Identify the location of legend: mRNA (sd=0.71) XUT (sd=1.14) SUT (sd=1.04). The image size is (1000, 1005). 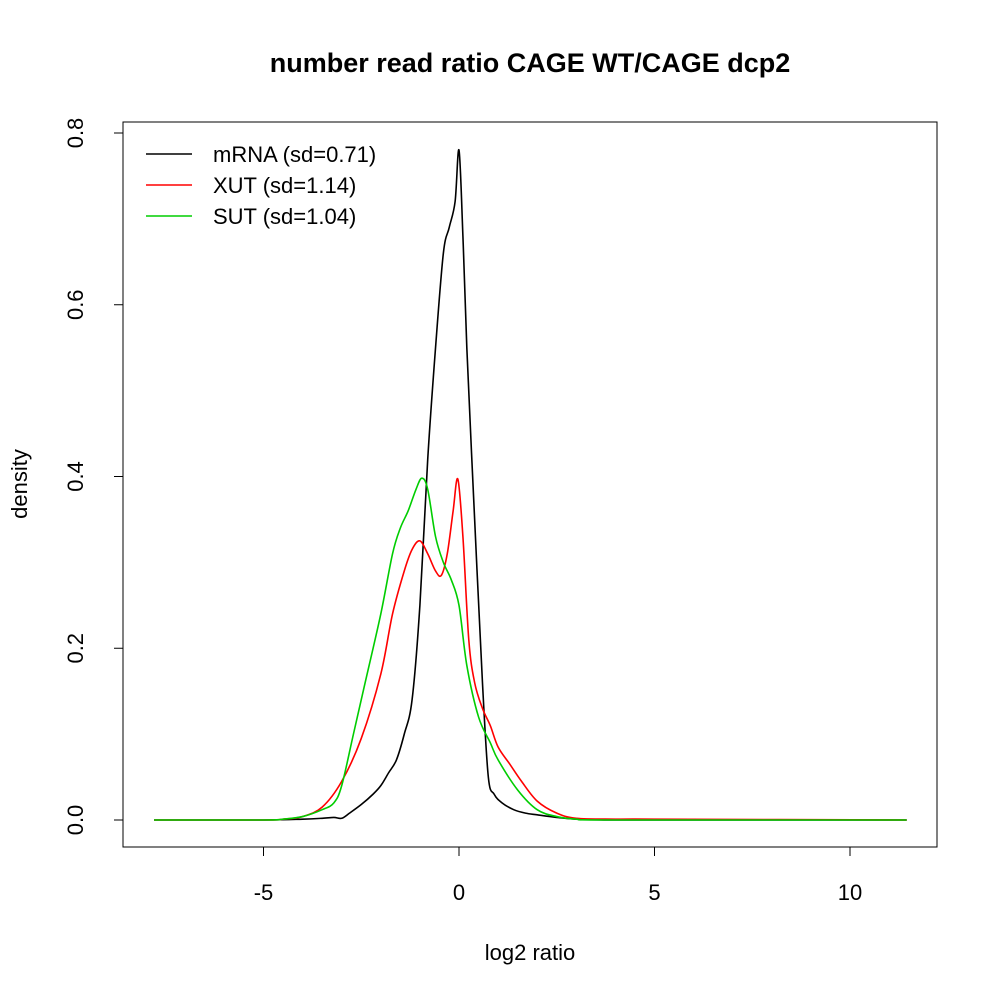
(261, 185).